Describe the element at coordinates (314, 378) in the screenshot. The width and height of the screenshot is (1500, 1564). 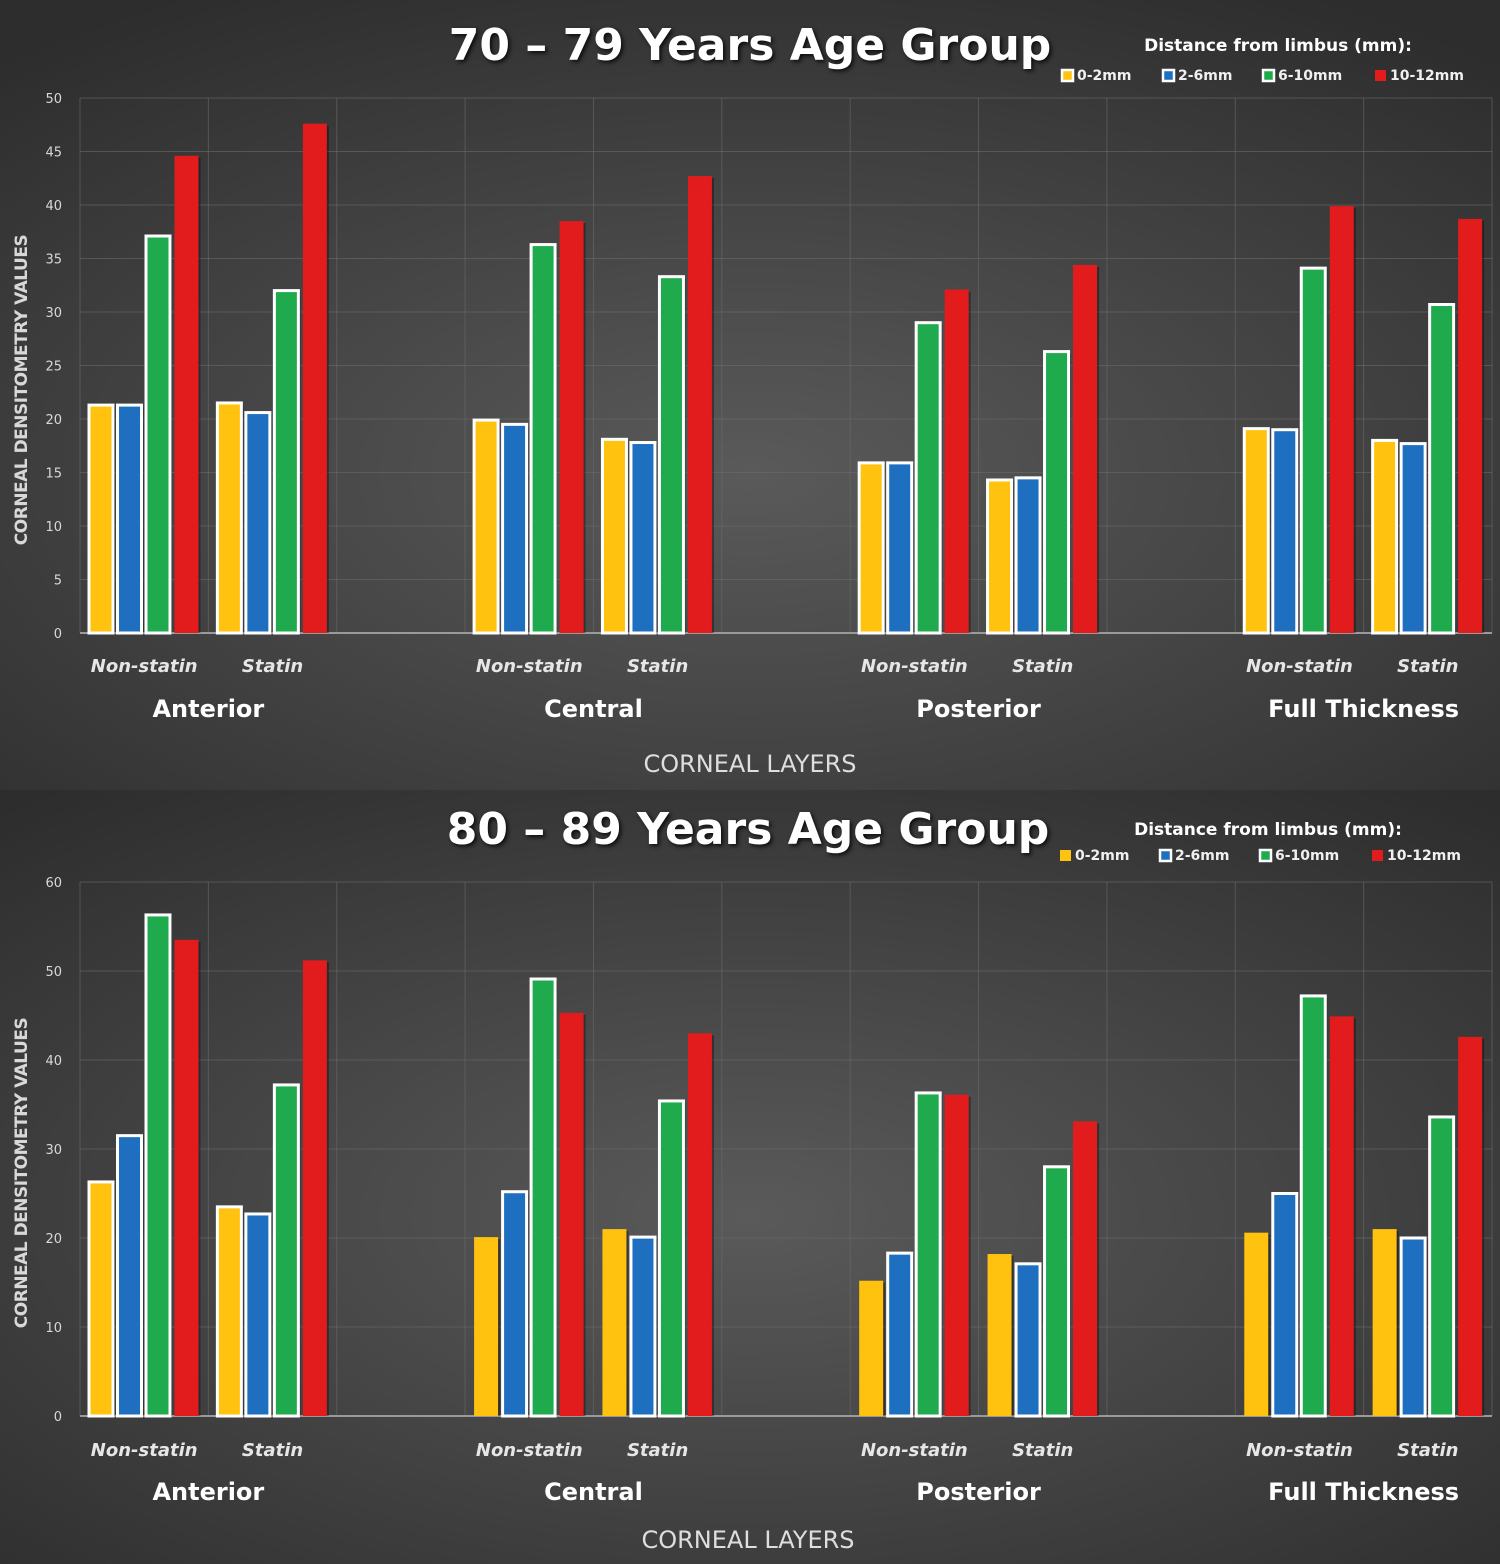
I see `bar-10-12mm-anterior-statin: Anterior Statin / 10-12mm: 47.6` at that location.